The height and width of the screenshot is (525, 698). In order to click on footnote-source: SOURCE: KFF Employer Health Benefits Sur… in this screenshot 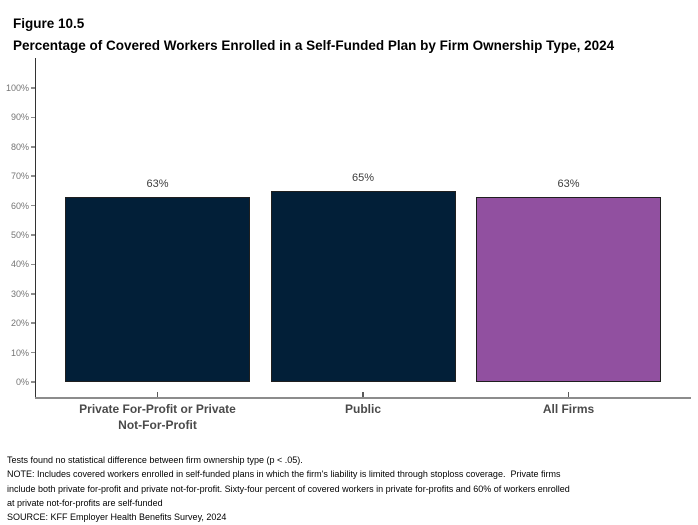, I will do `click(117, 517)`.